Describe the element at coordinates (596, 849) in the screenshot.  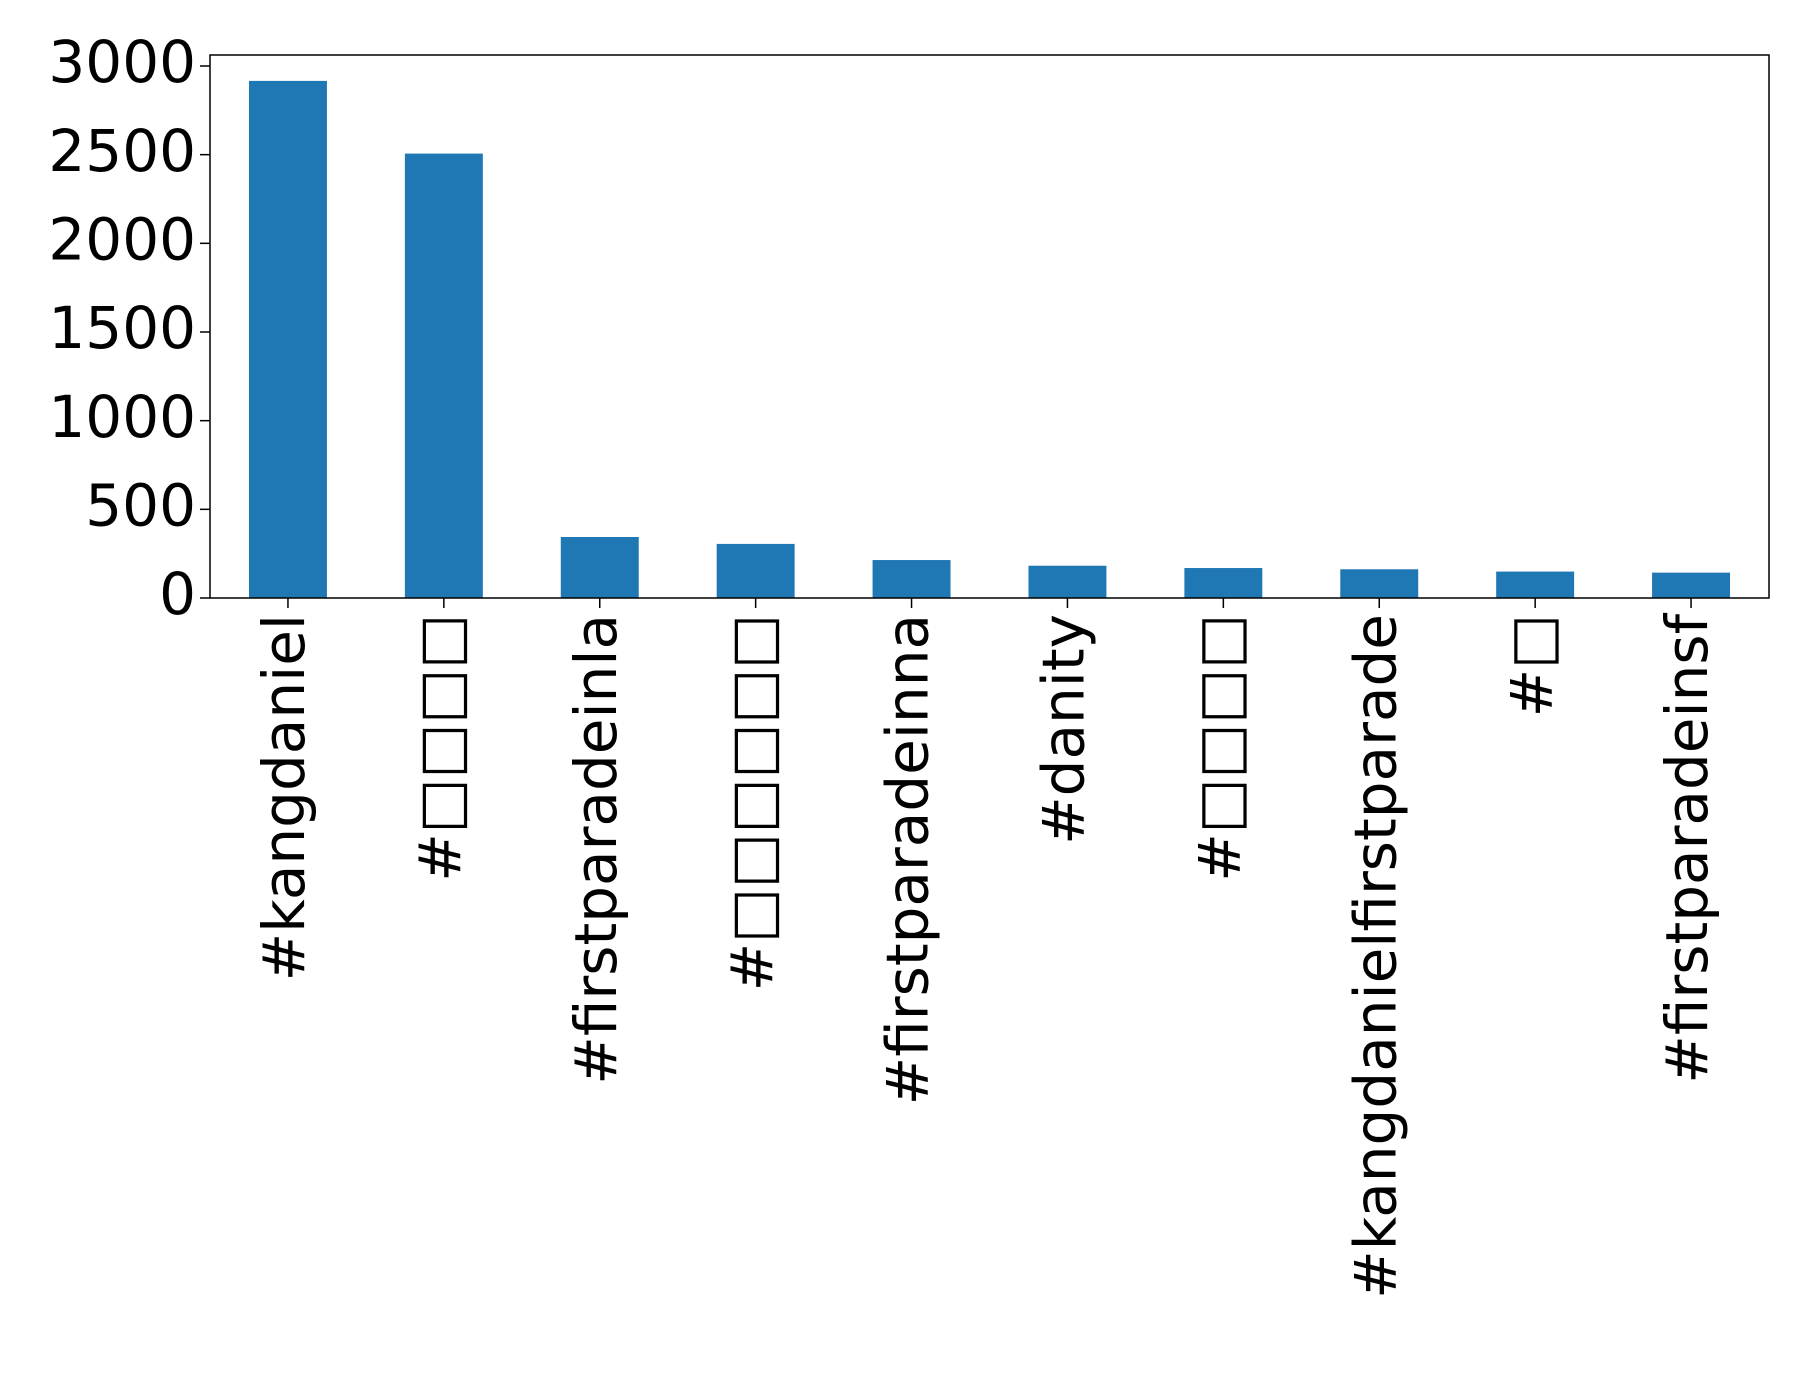
I see `x-tick-label: #firstparadeinla` at that location.